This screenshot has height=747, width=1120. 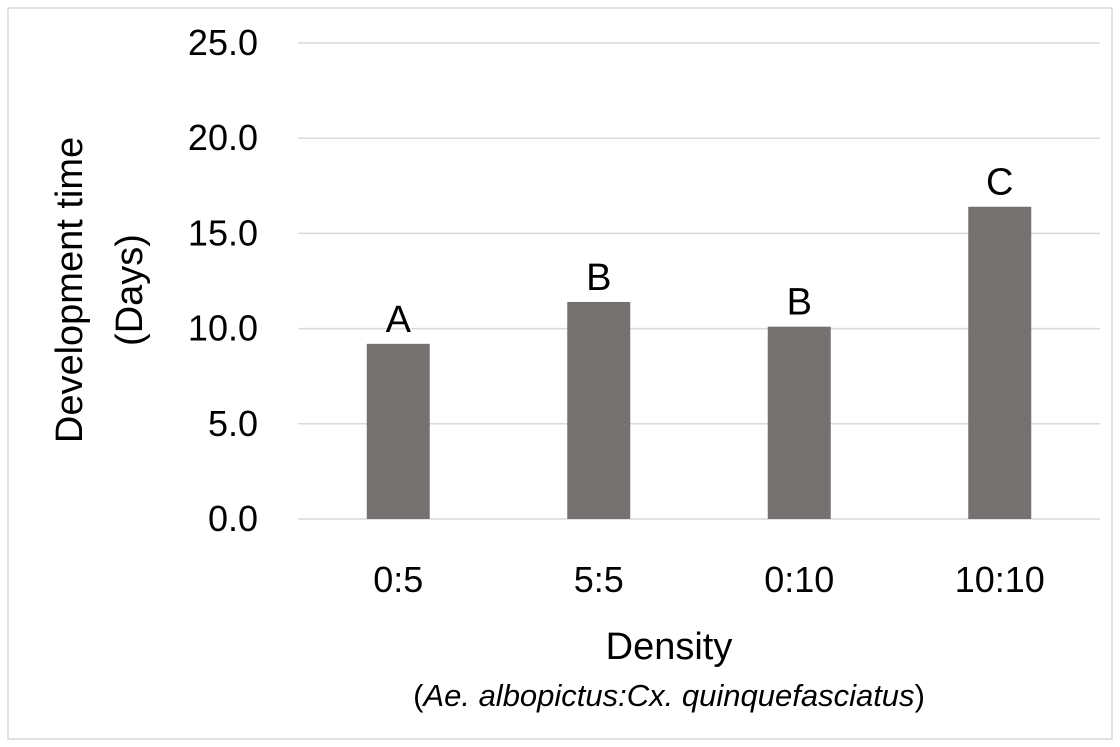 I want to click on x-axis-subtitle-species: Ae. albopictus:Cx. quinquefasciatus, so click(x=667, y=695).